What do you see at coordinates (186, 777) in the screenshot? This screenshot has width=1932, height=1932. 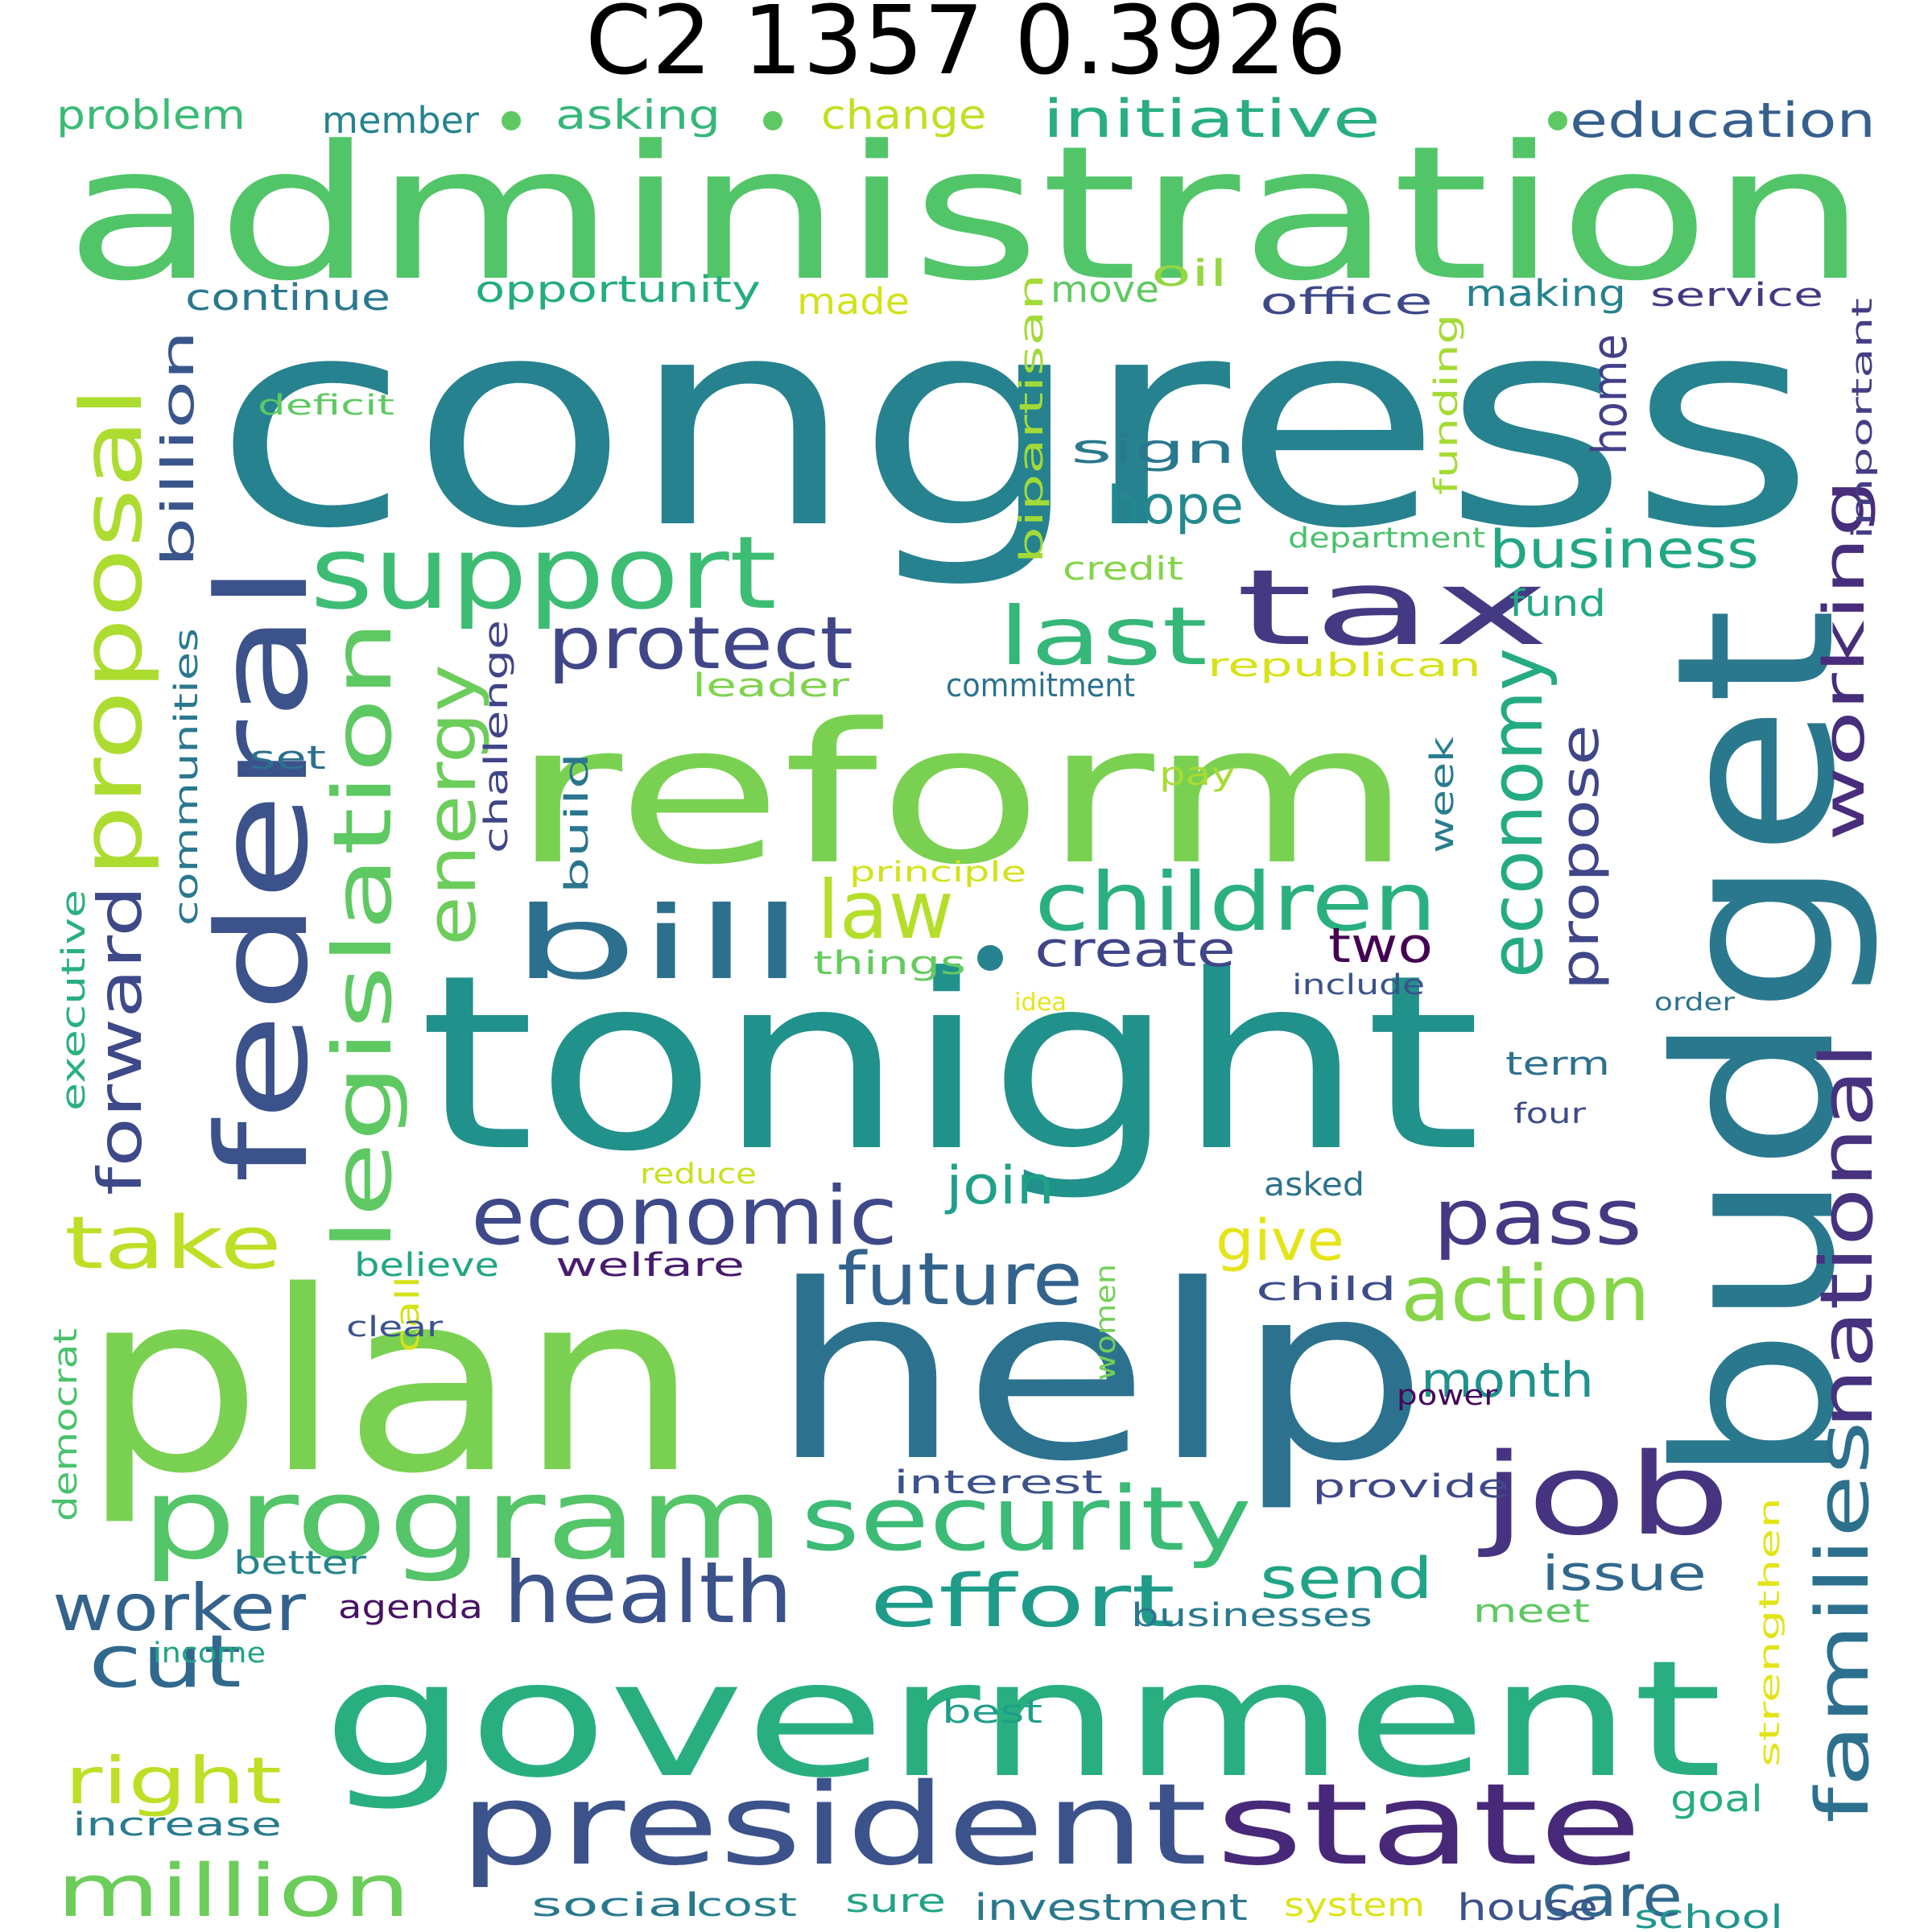 I see `cloud-word-communities: communities` at bounding box center [186, 777].